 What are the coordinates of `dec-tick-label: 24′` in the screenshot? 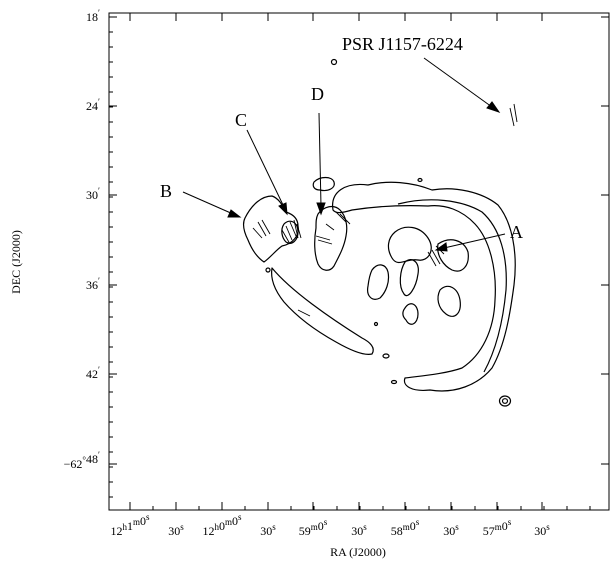 It's located at (93, 105).